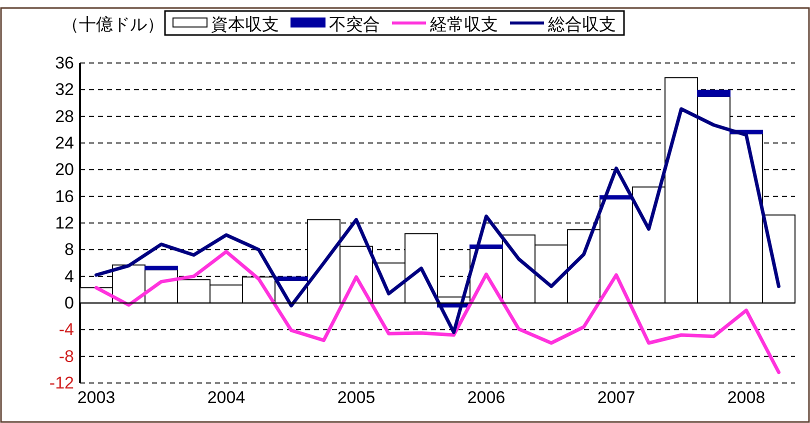 This screenshot has height=423, width=810. Describe the element at coordinates (354, 24) in the screenshot. I see `legend-label: 不突合` at that location.